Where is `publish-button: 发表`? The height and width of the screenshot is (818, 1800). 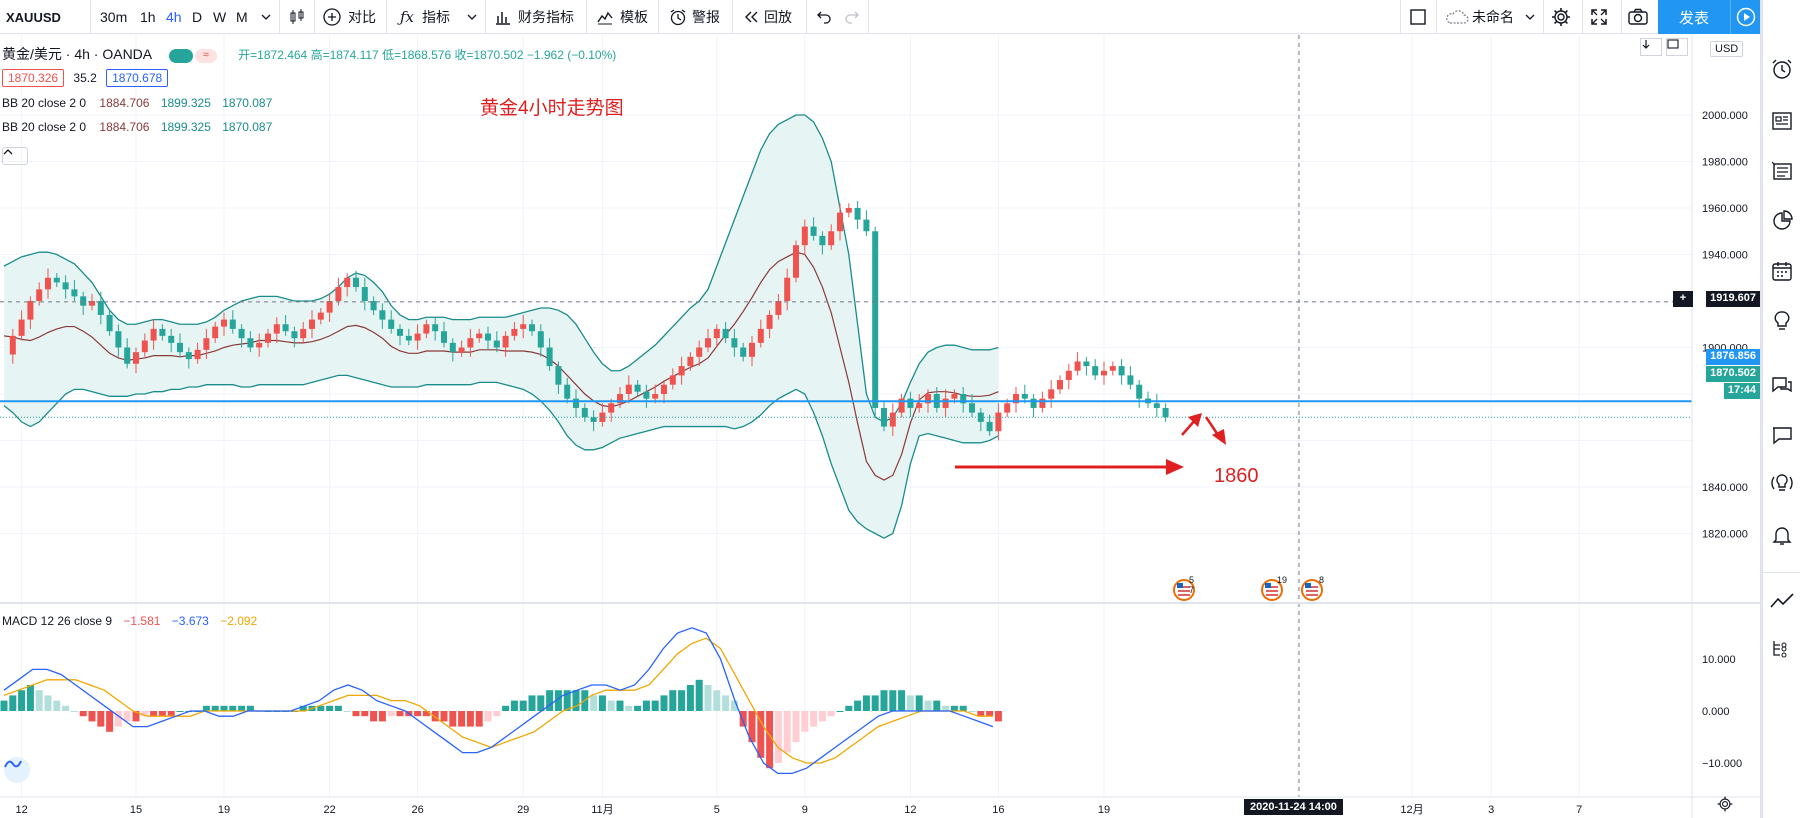
publish-button: 发表 is located at coordinates (1694, 17).